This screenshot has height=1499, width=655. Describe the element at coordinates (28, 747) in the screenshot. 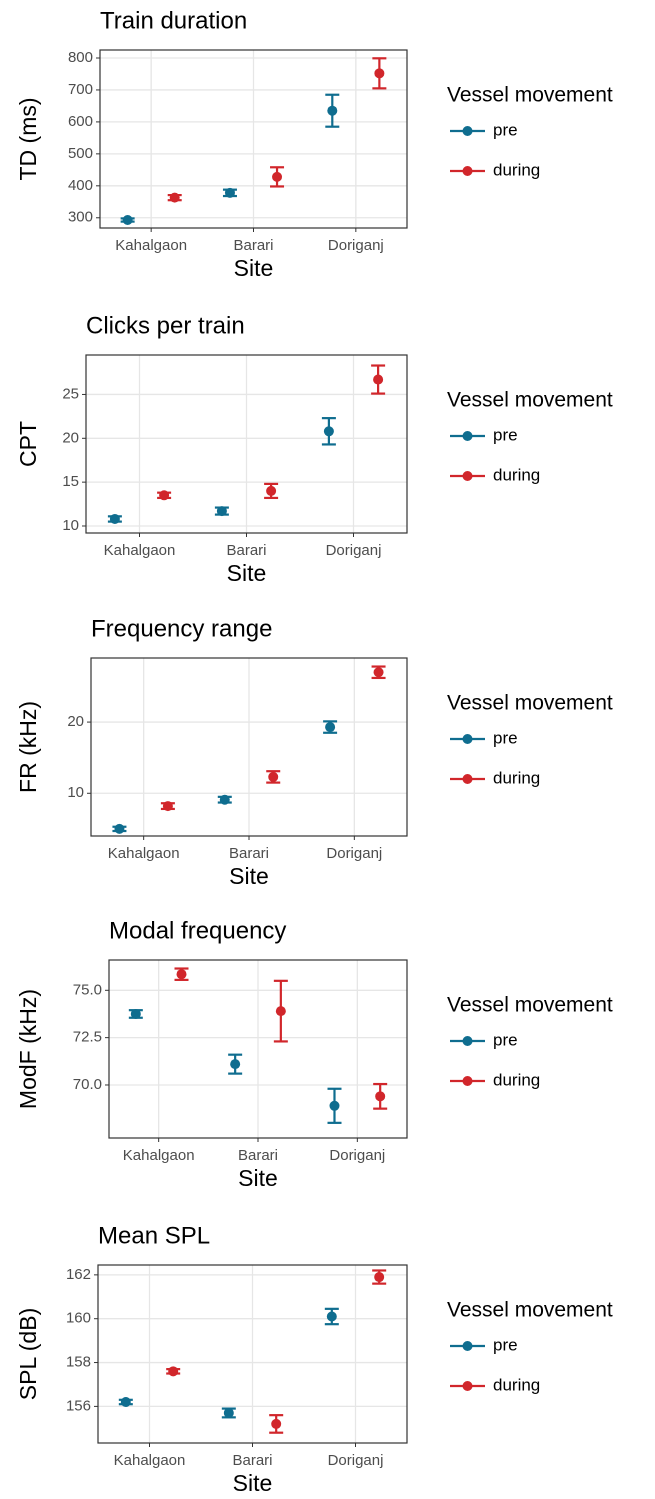

I see `y-axis-title: FR (kHz)` at that location.